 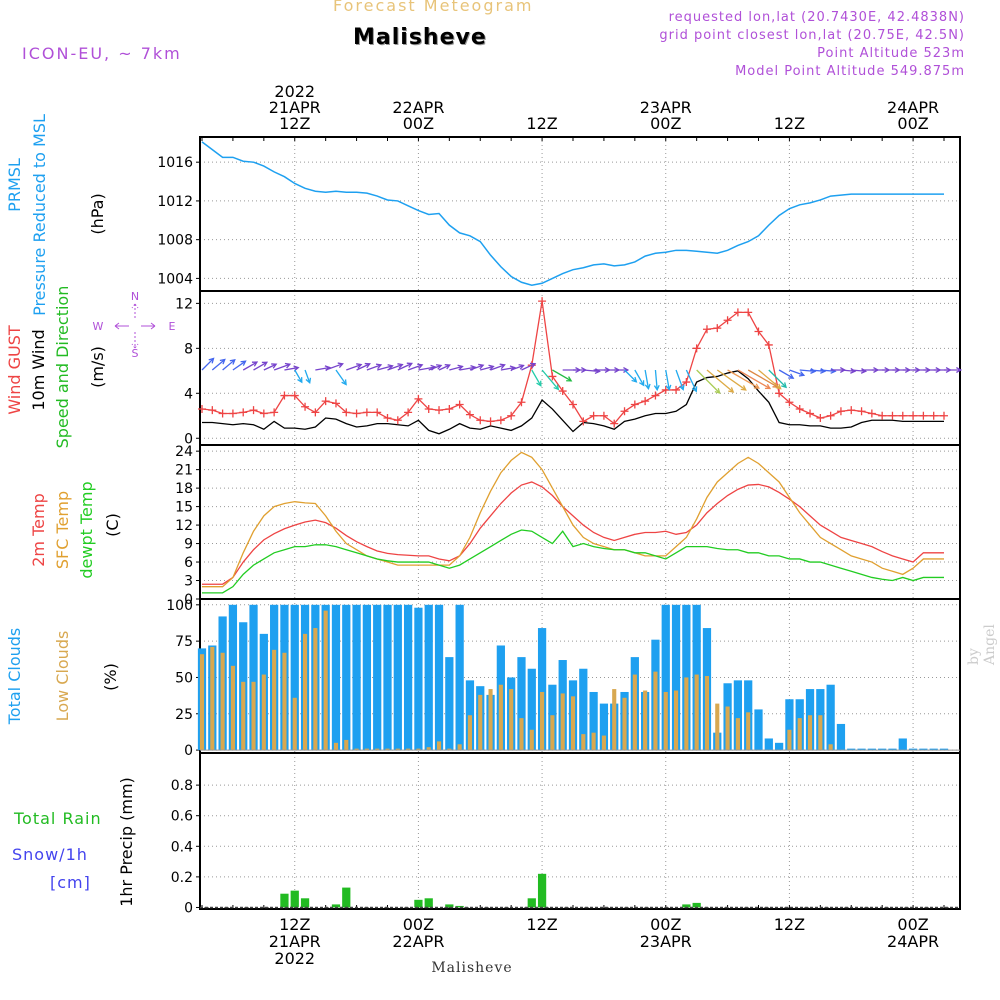 What do you see at coordinates (110, 677) in the screenshot?
I see `clouds-unit: (%)` at bounding box center [110, 677].